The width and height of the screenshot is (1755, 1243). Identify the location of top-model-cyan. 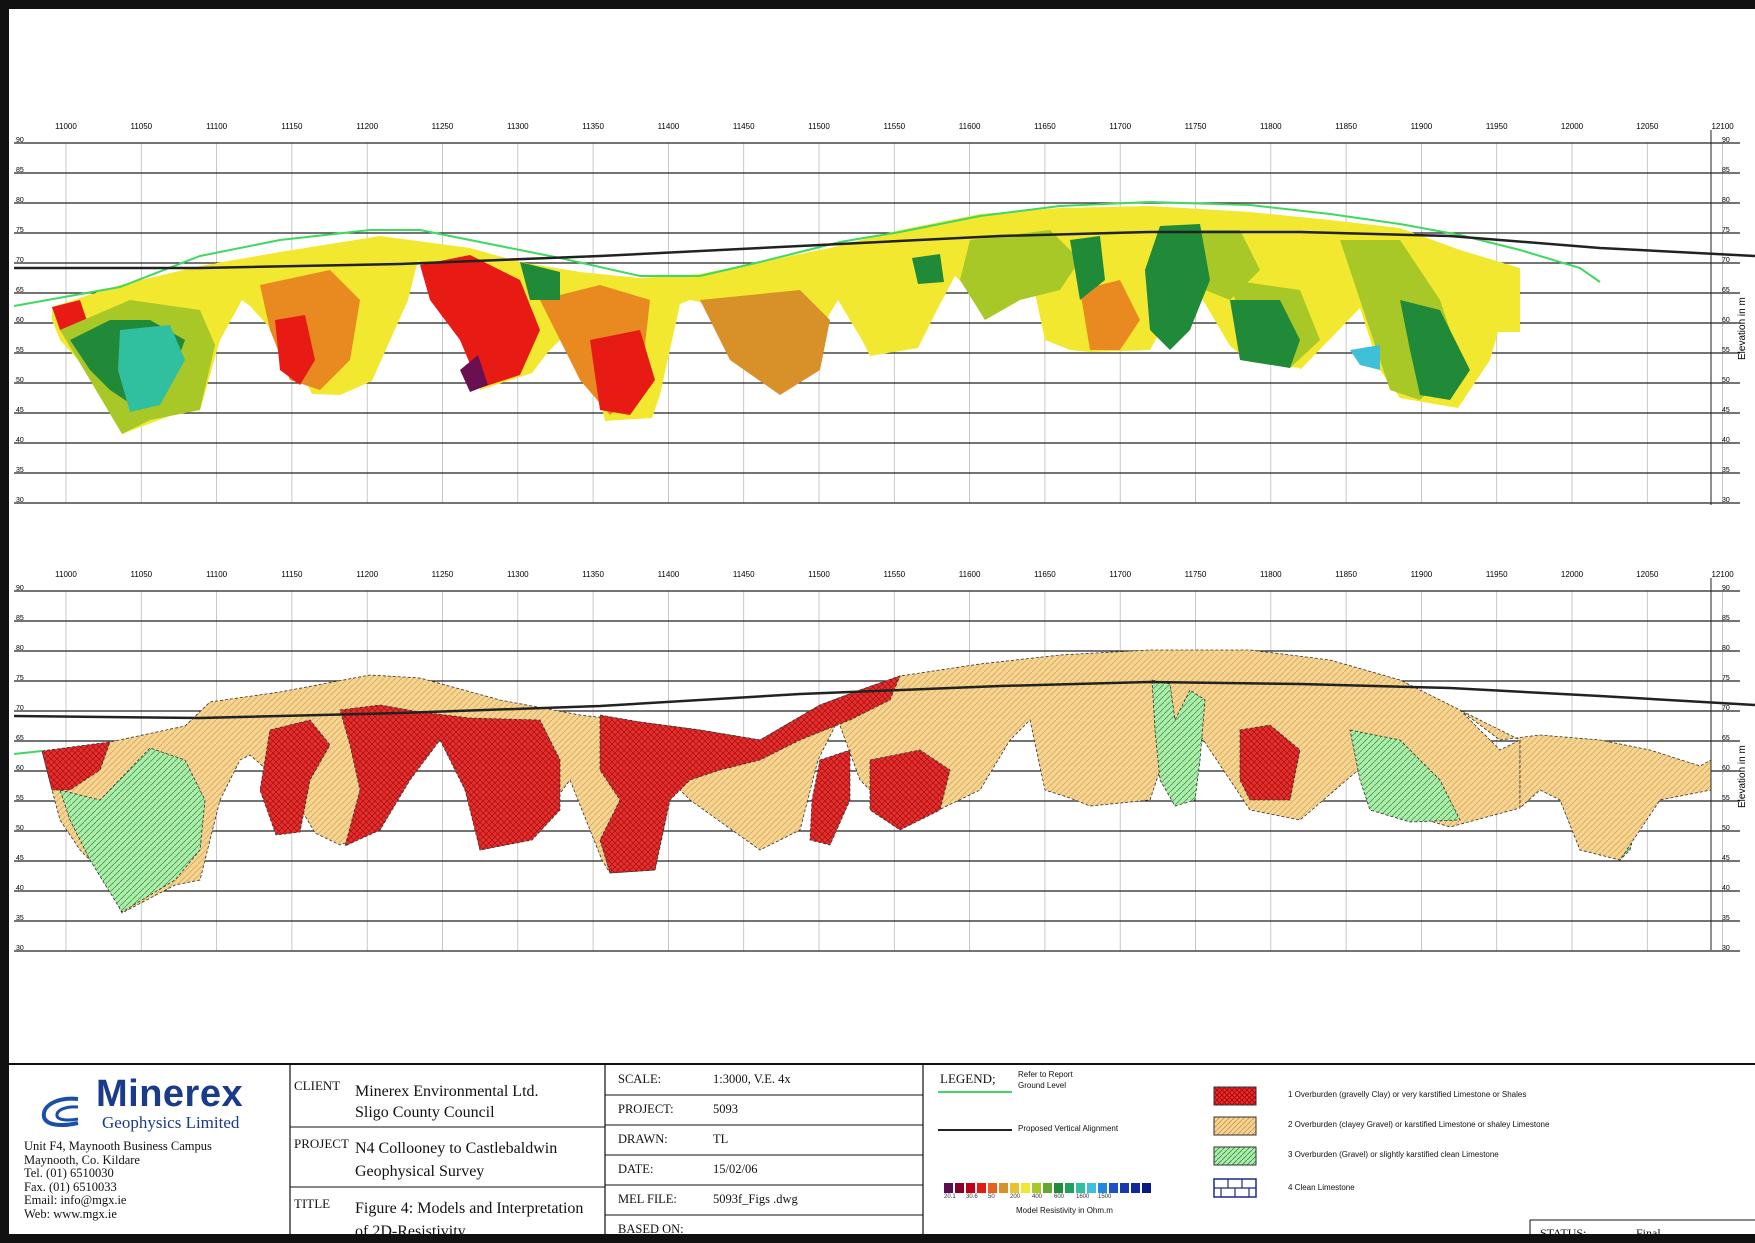
(1365, 357).